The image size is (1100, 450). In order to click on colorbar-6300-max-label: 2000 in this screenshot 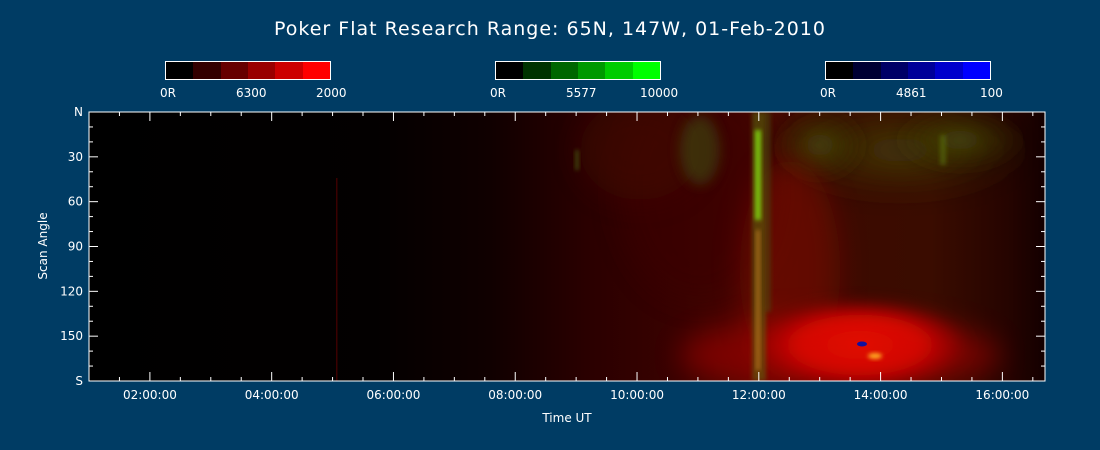, I will do `click(331, 93)`.